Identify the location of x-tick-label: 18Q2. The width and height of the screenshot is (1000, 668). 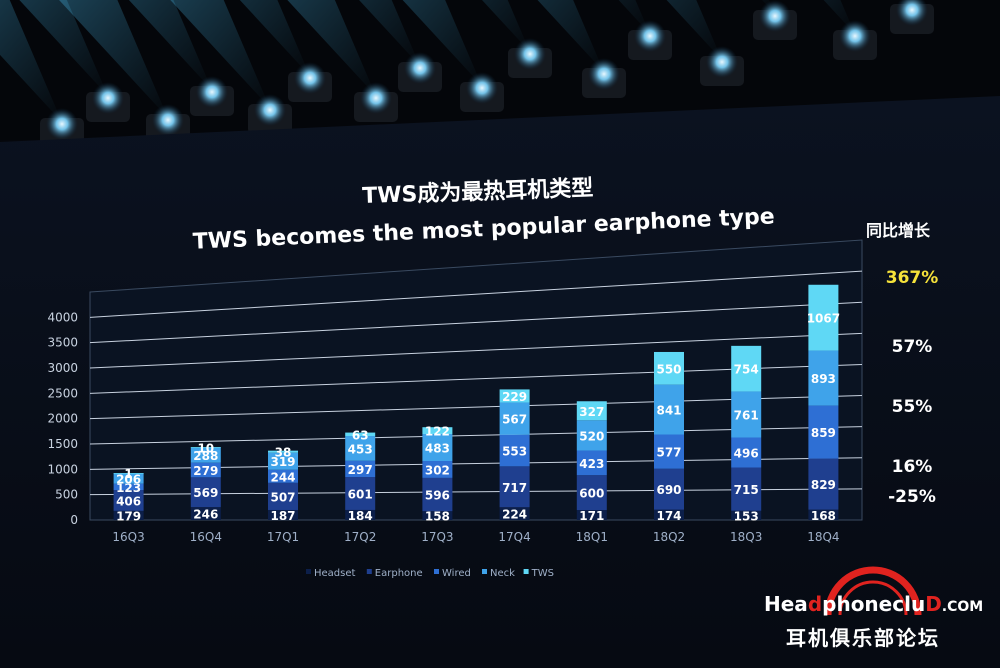
(669, 537).